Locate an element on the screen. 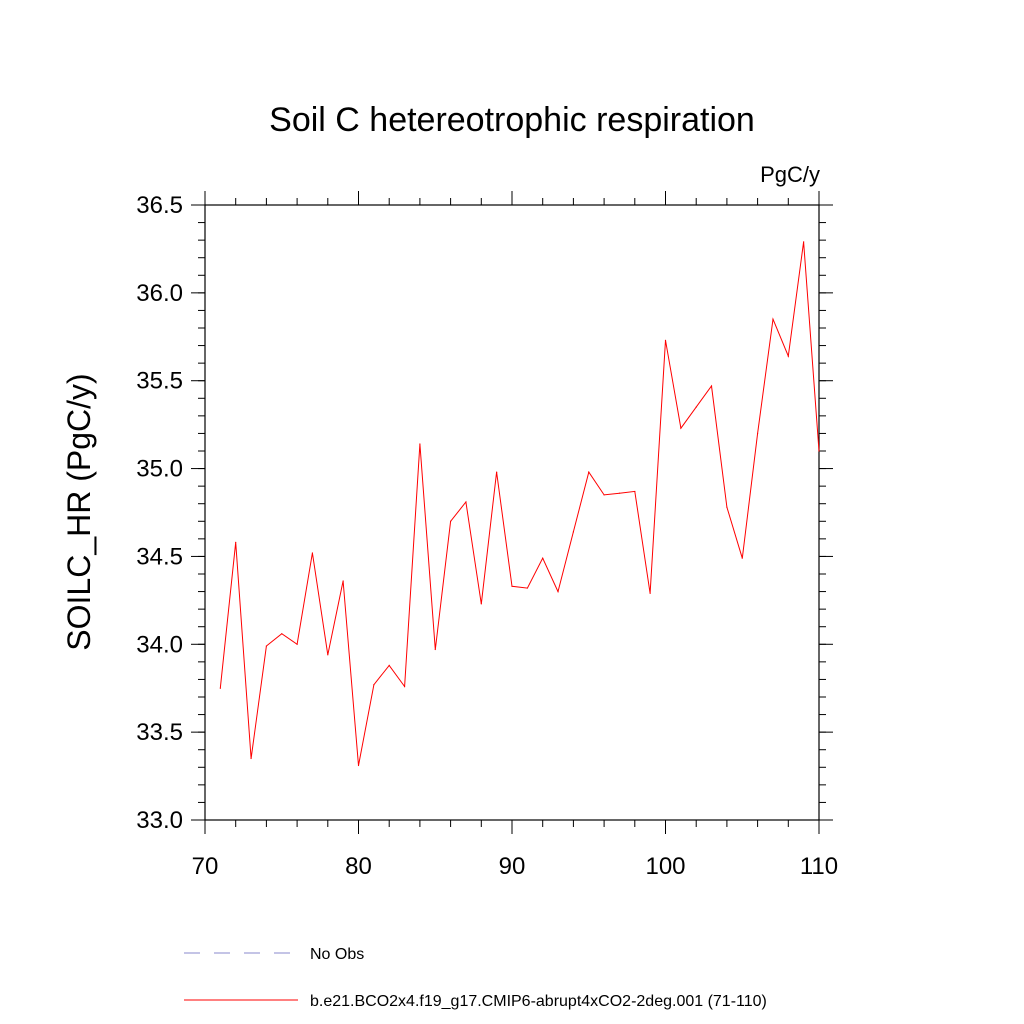  y-tick-label: 35.5 is located at coordinates (159, 381).